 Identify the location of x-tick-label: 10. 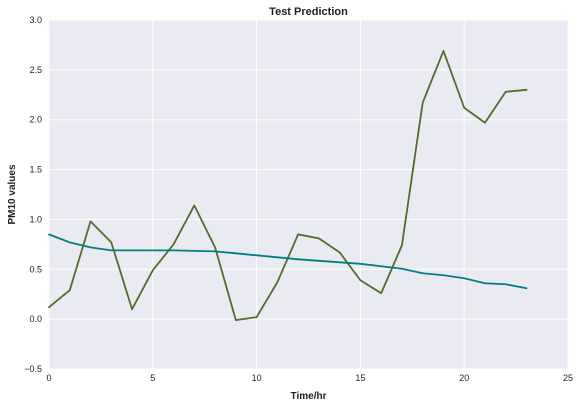
(257, 378).